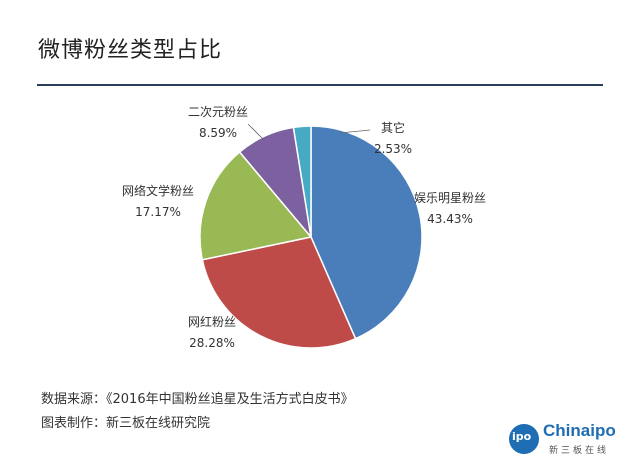  What do you see at coordinates (197, 399) in the screenshot?
I see `data-source-text: 数据来源：《2016年中国粉丝追星及生活方式白皮书》` at bounding box center [197, 399].